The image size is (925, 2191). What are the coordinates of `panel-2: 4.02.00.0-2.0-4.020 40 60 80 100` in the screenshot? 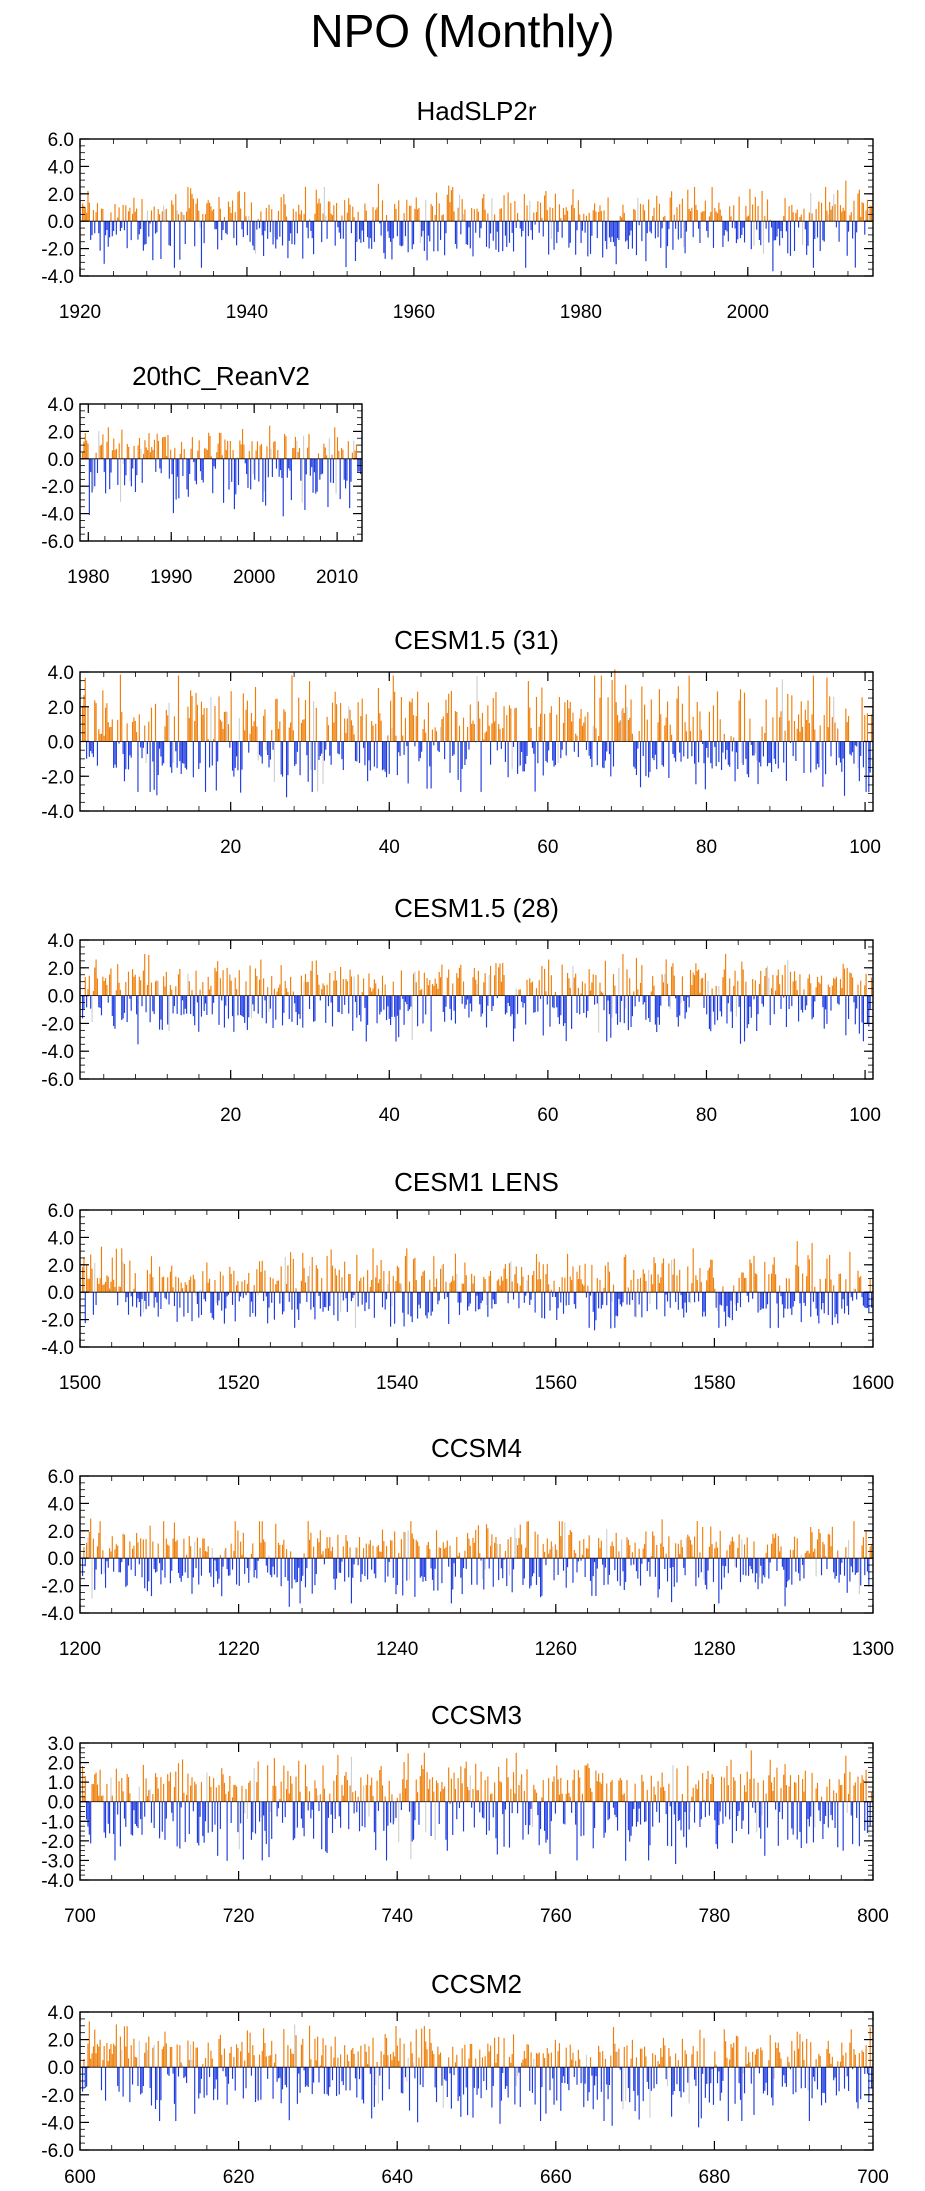 It's located at (461, 760).